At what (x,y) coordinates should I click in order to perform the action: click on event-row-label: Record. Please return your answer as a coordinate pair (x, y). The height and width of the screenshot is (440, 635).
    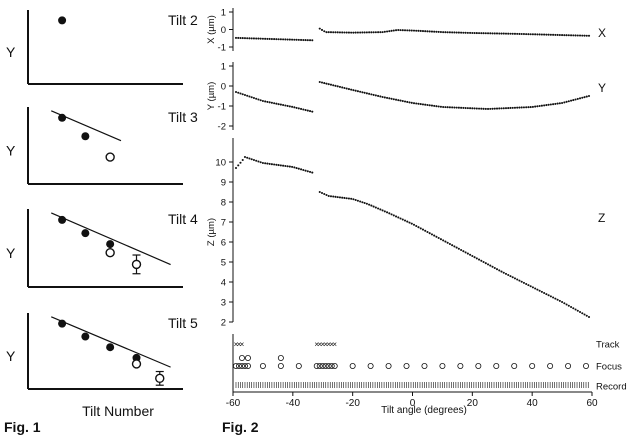
    Looking at the image, I should click on (611, 387).